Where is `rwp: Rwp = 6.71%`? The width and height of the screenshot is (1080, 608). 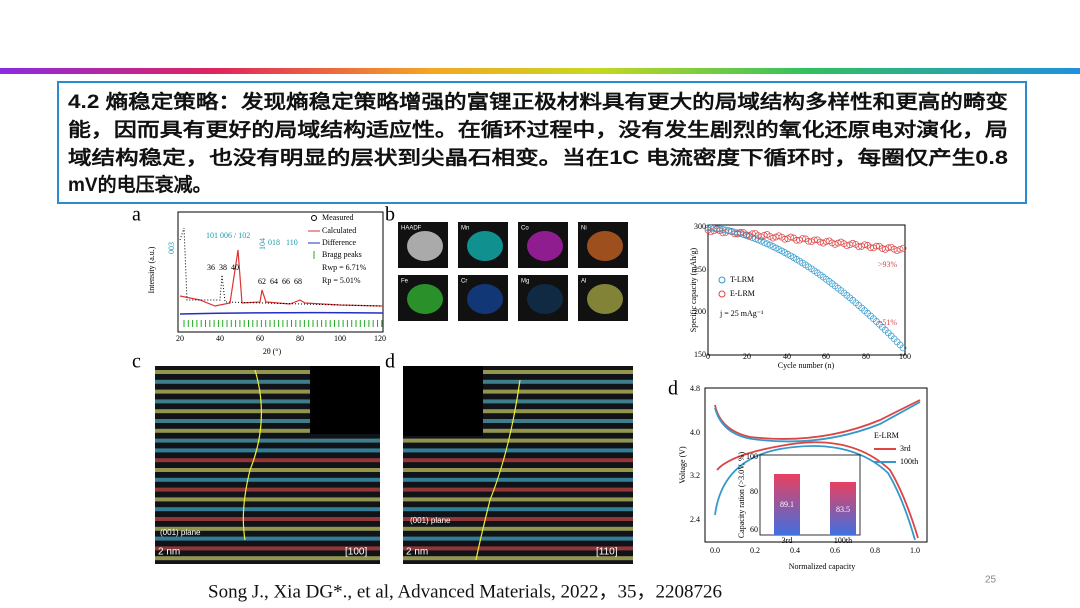
rwp: Rwp = 6.71% is located at coordinates (344, 267).